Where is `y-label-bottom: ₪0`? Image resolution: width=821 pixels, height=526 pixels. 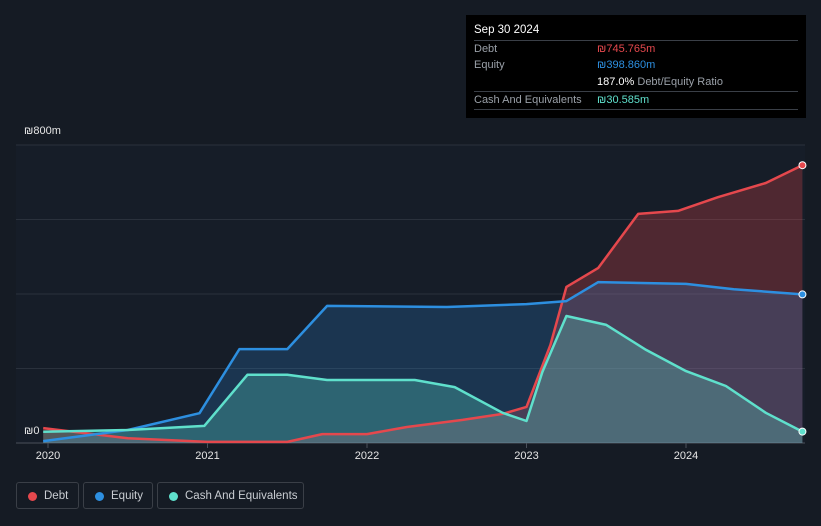 y-label-bottom: ₪0 is located at coordinates (32, 431).